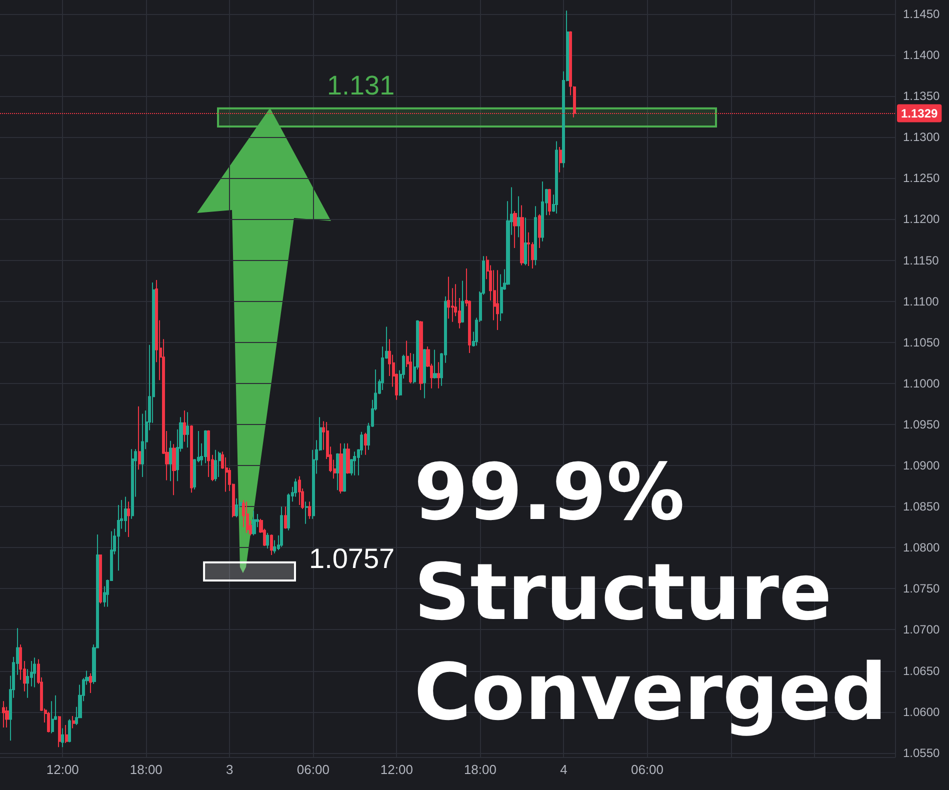  Describe the element at coordinates (651, 693) in the screenshot. I see `annotation: Converged` at that location.